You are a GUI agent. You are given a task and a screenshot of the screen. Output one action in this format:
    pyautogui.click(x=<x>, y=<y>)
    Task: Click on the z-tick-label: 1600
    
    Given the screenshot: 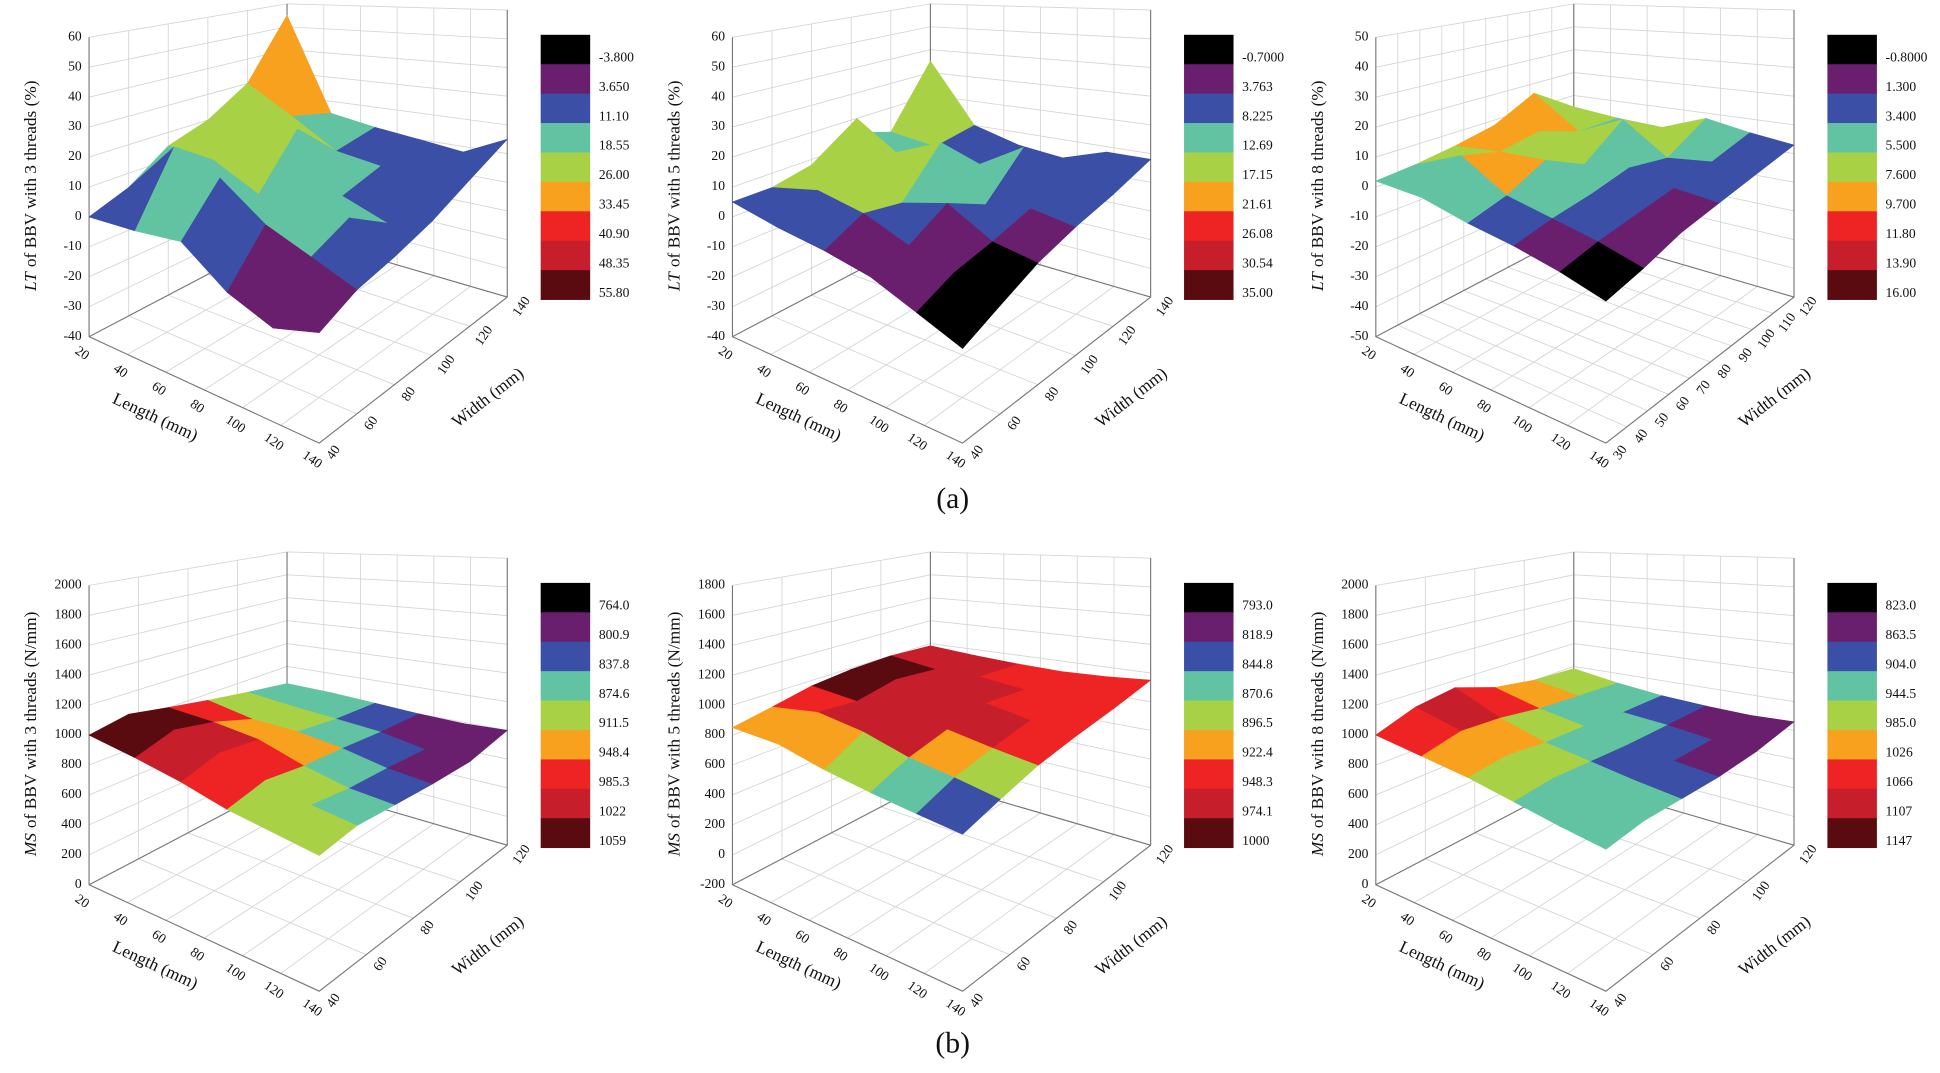 What is the action you would take?
    pyautogui.click(x=67, y=643)
    